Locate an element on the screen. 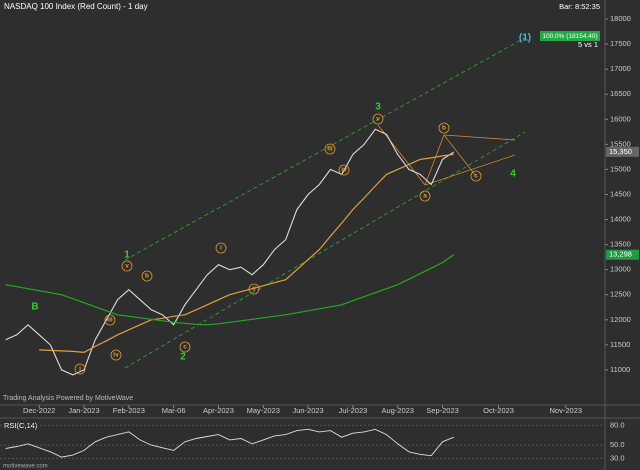  wave-label: a is located at coordinates (425, 196).